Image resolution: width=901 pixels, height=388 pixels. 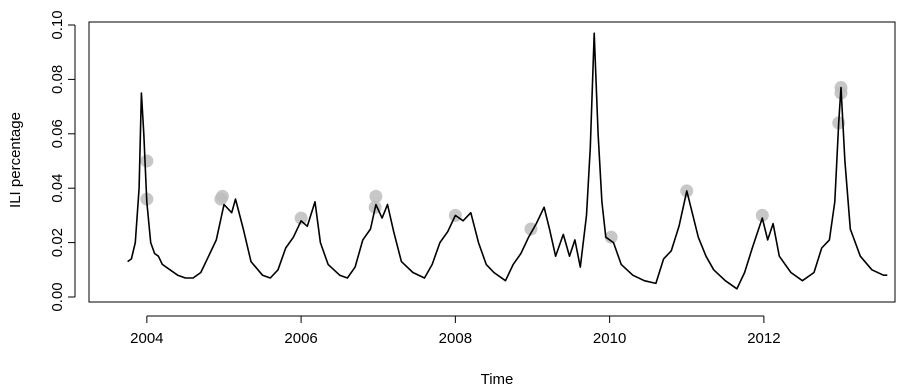 I want to click on x-tick-label-4: 2012, so click(x=763, y=338).